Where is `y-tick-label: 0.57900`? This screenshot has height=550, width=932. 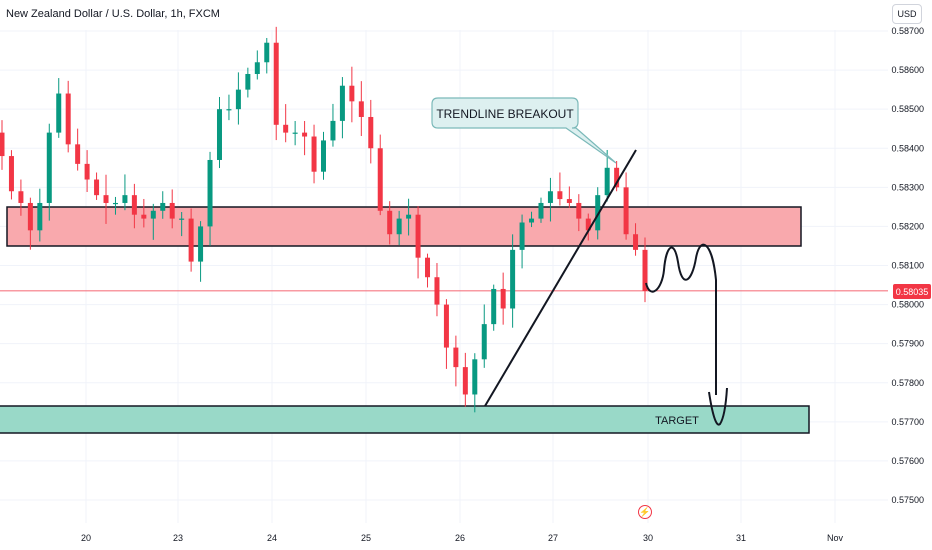
y-tick-label: 0.57900 is located at coordinates (907, 344).